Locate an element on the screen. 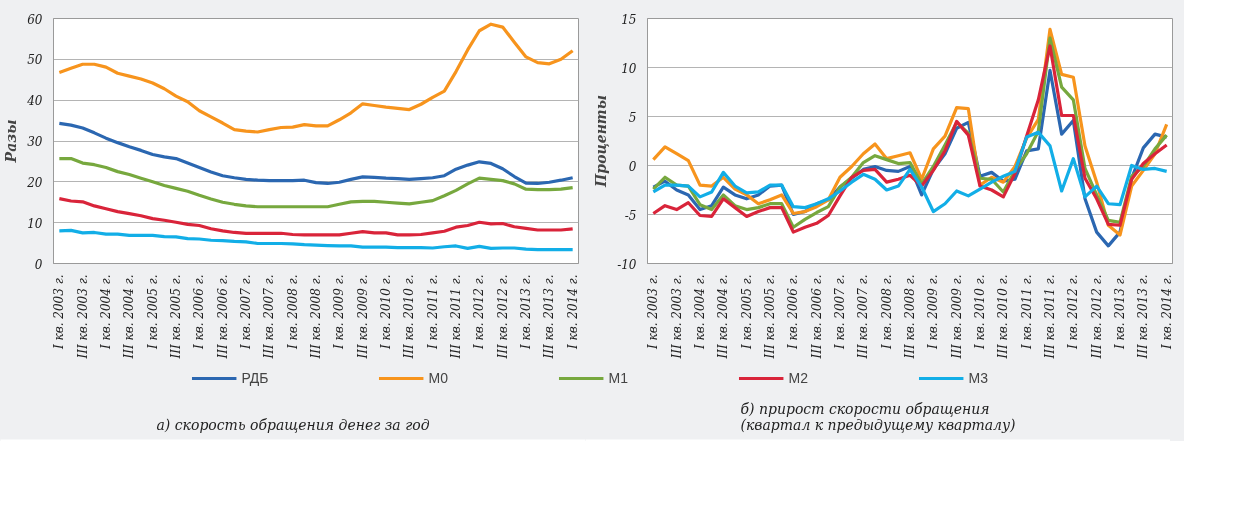 The height and width of the screenshot is (514, 1241). y-tick-label: 5 is located at coordinates (632, 117).